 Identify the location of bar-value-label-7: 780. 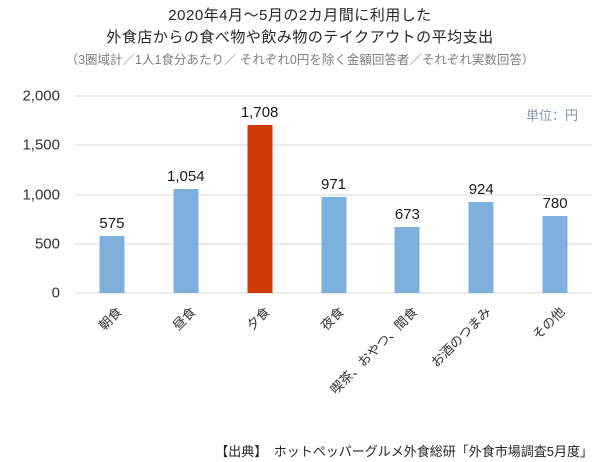
(555, 204).